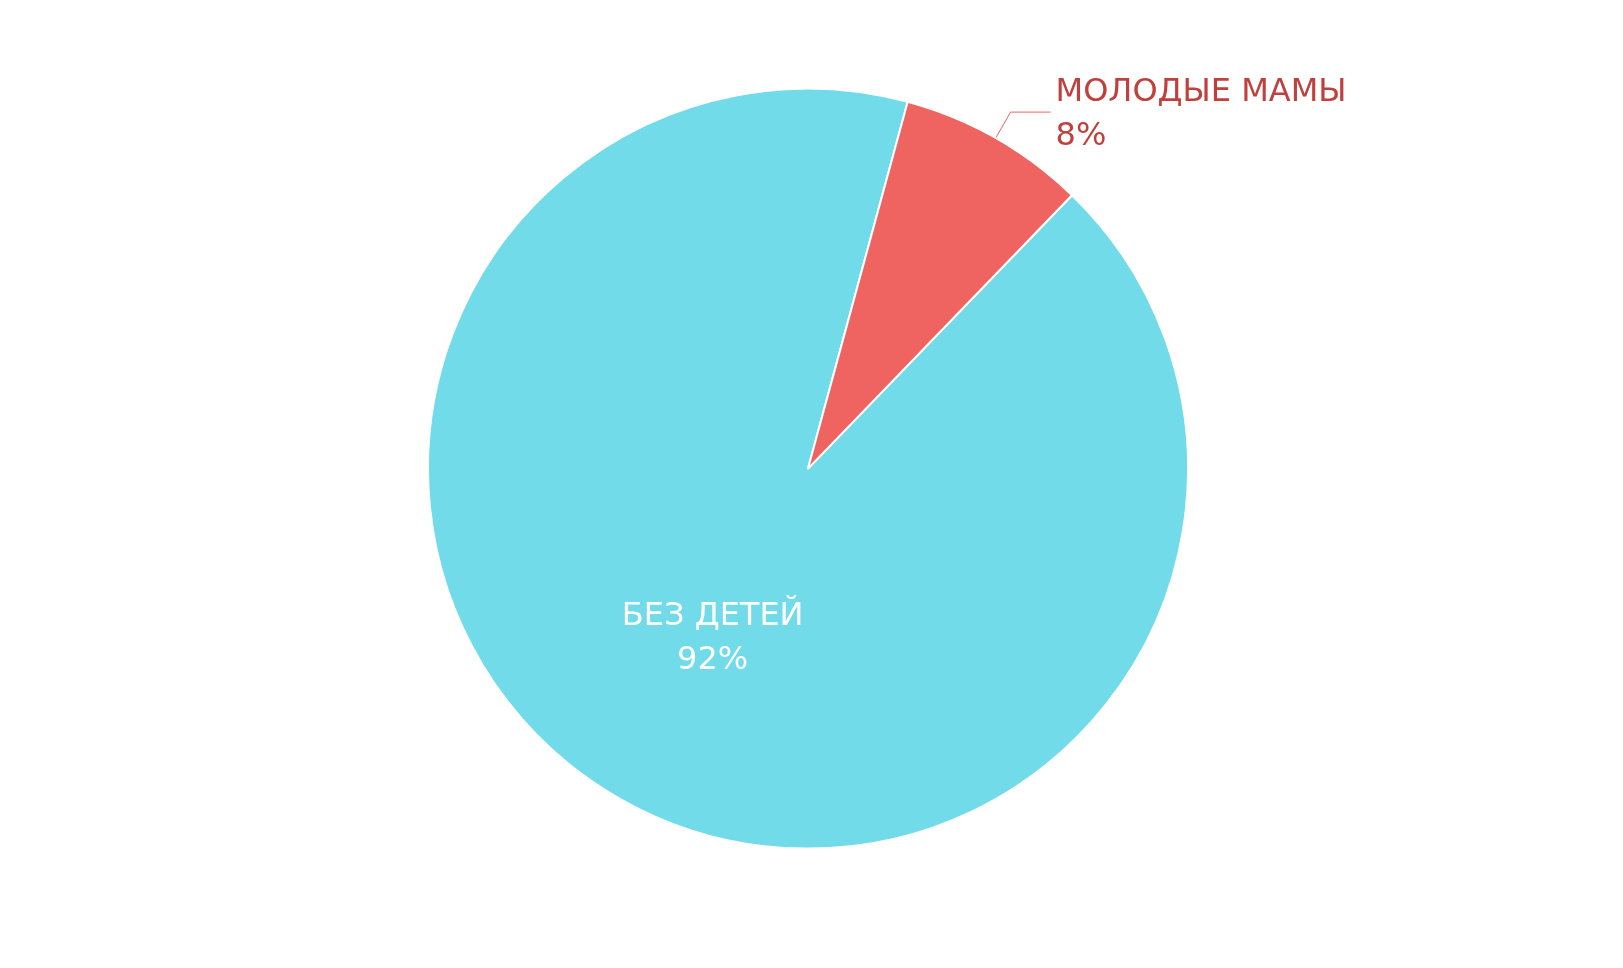  Describe the element at coordinates (1201, 90) in the screenshot. I see `slice-label: МОЛОДЫЕ МАМЫ` at that location.